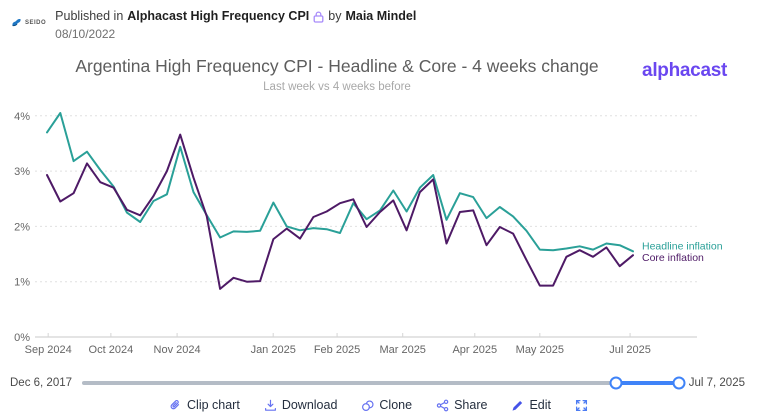 The image size is (757, 419). Describe the element at coordinates (684, 70) in the screenshot. I see `alphacast-wordmark: alphacast` at that location.